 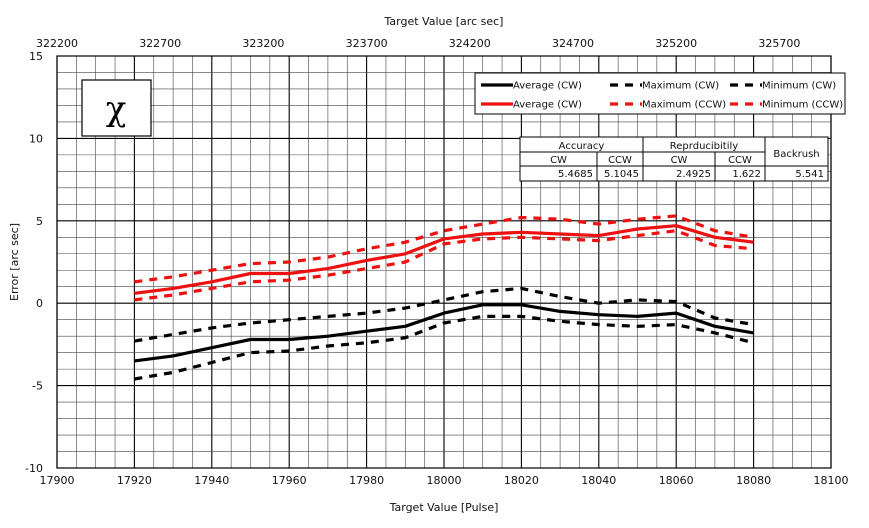 I want to click on y-tick-label: 5, so click(x=39, y=221).